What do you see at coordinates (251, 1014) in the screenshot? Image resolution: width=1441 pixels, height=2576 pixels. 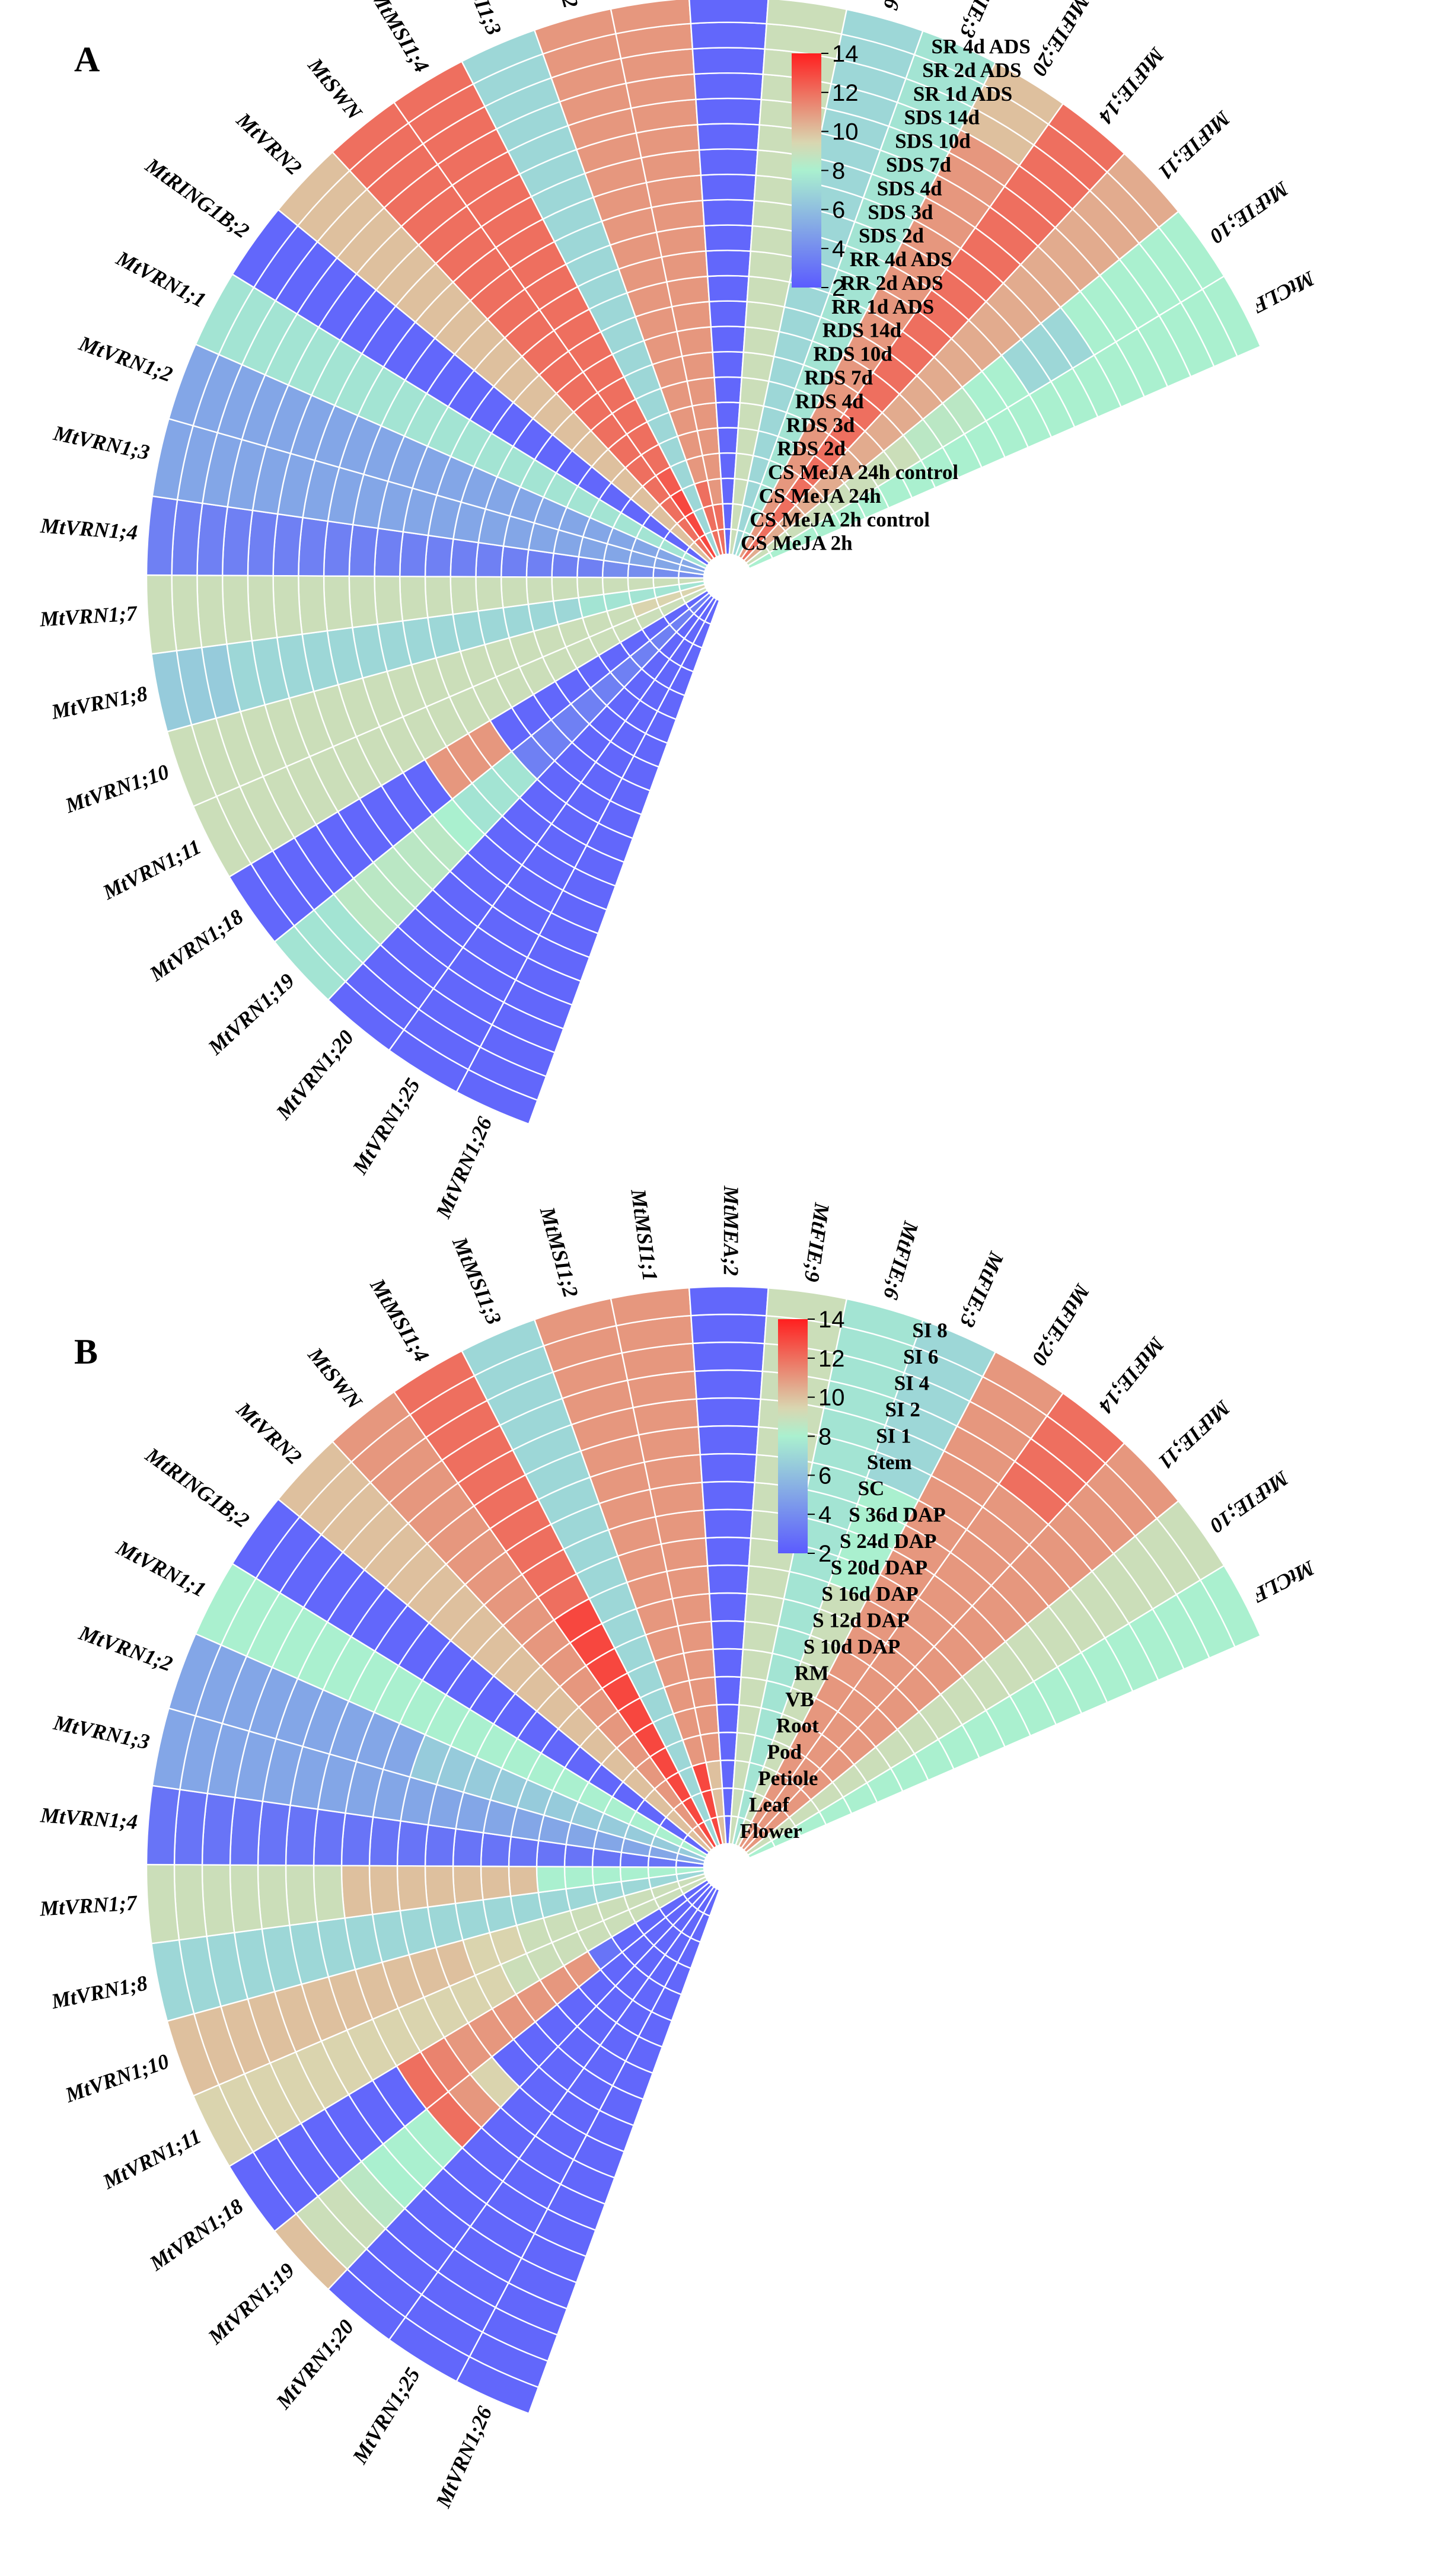 I see `gene-label: MtVRN1;19` at bounding box center [251, 1014].